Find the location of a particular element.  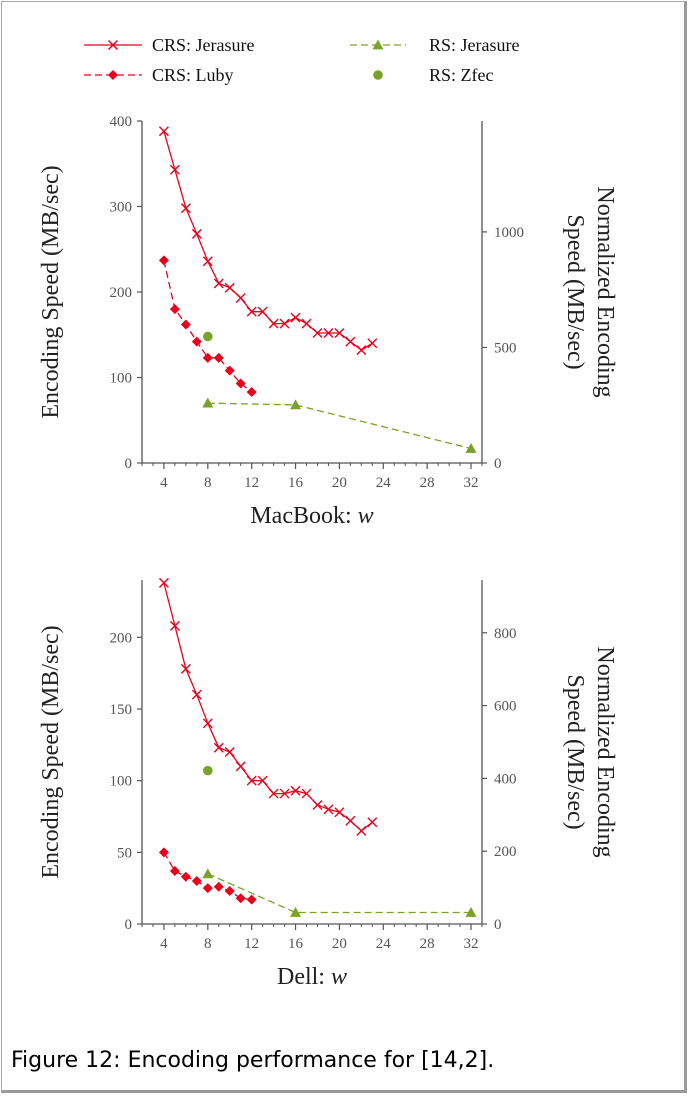

x-axis-label: MacBook: w is located at coordinates (311, 516).